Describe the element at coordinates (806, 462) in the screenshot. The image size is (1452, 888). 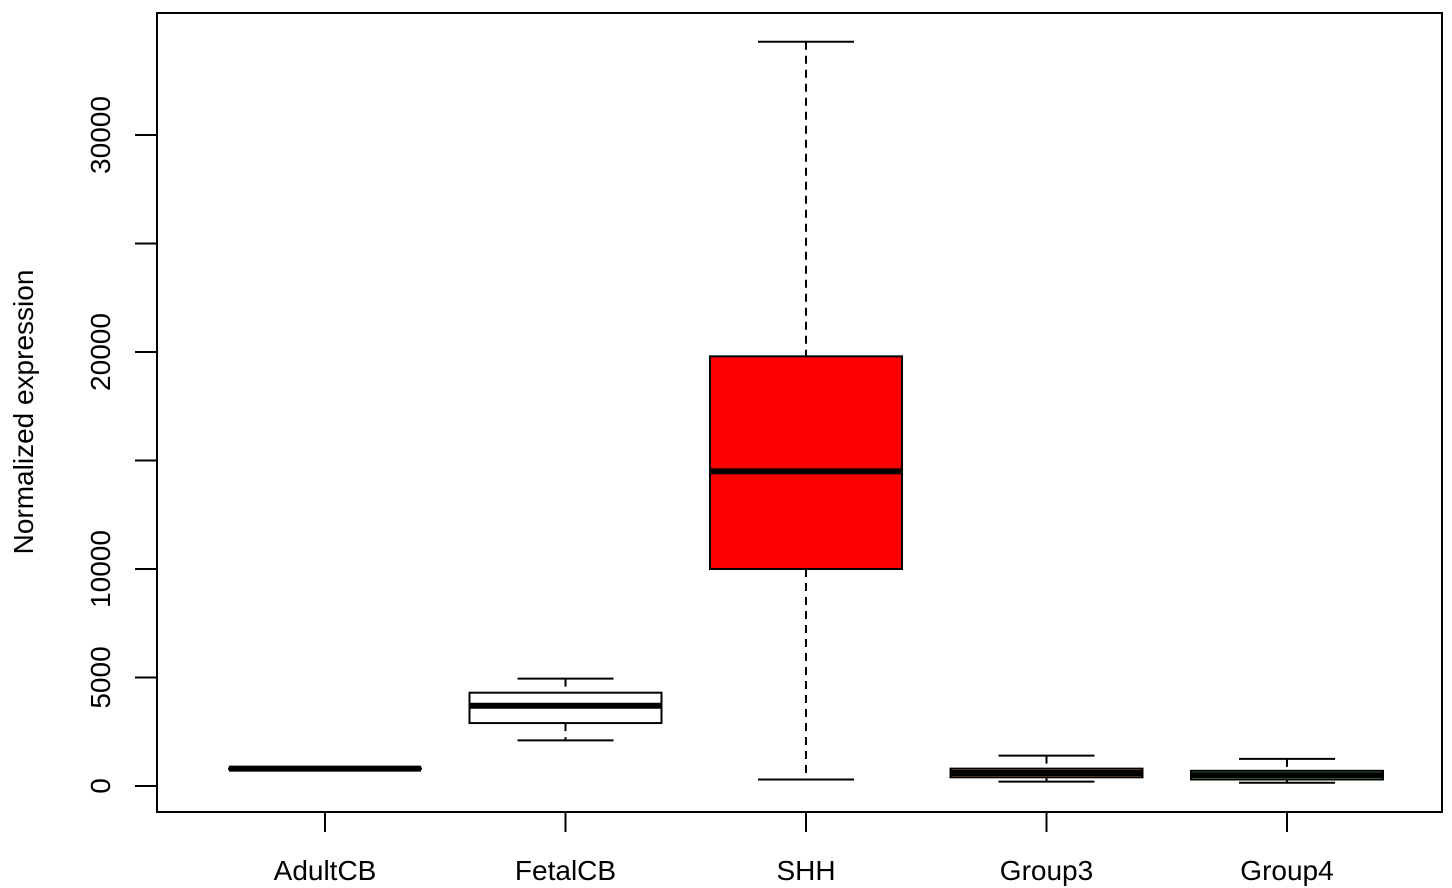
I see `box-iqr` at that location.